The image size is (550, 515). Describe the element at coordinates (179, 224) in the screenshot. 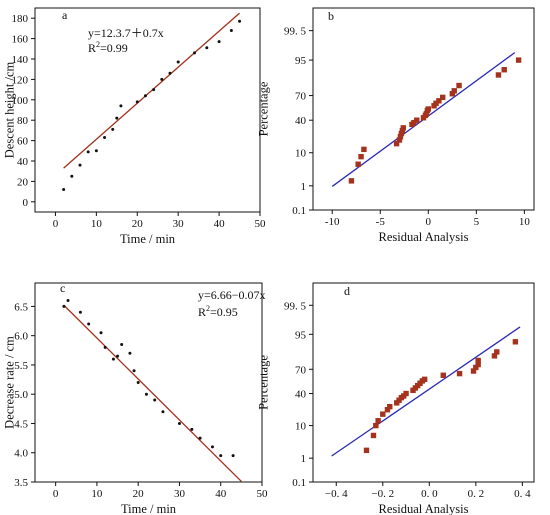

I see `x-tick-label: 30` at that location.